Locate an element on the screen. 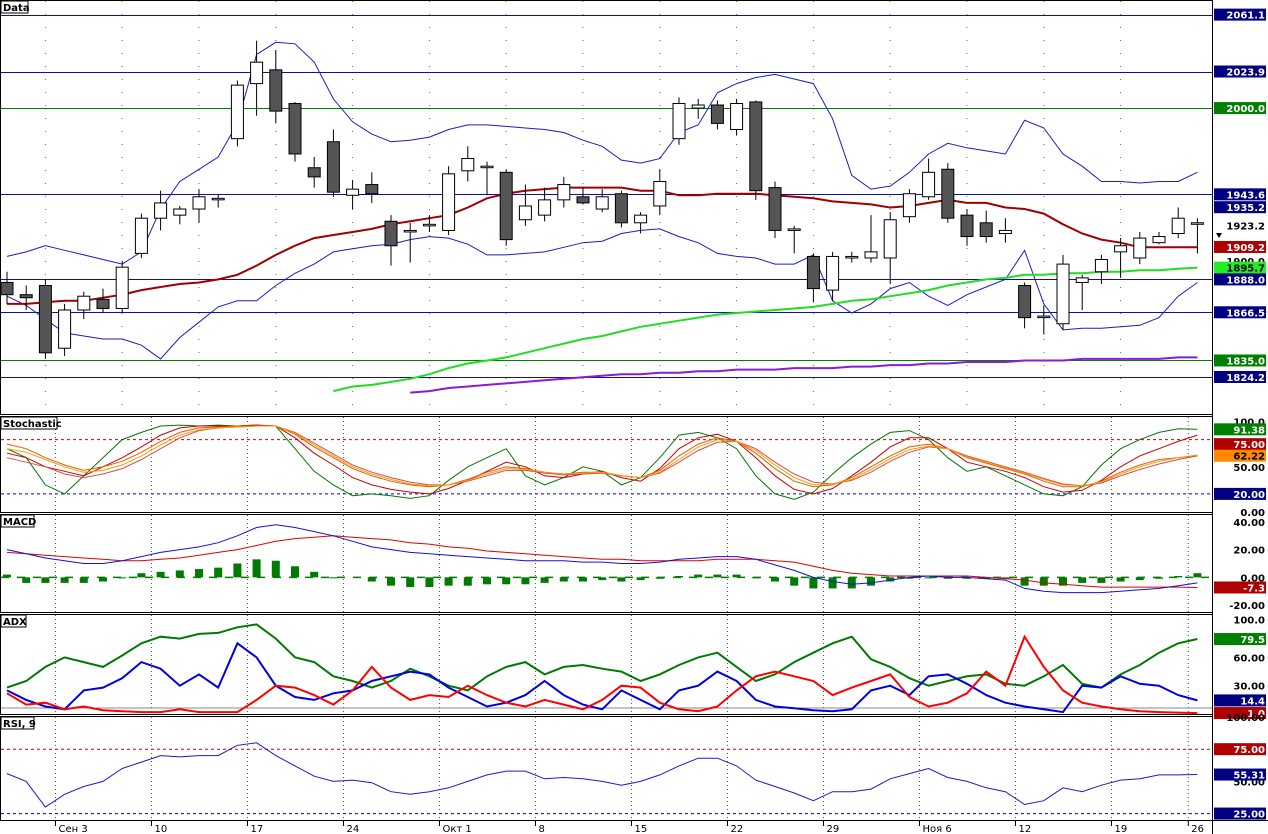 Image resolution: width=1268 pixels, height=834 pixels. adx-value-label-bg is located at coordinates (1240, 700).